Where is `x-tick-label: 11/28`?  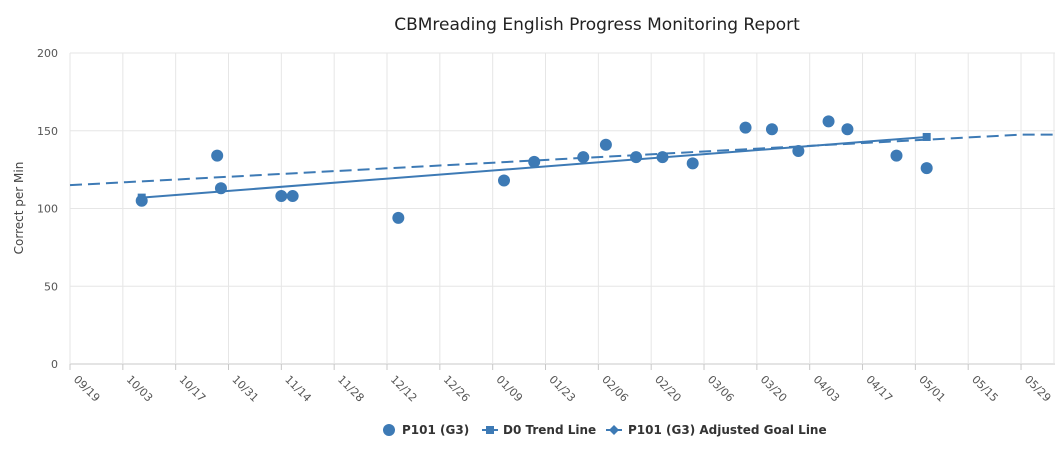 x-tick-label: 11/28 is located at coordinates (351, 389).